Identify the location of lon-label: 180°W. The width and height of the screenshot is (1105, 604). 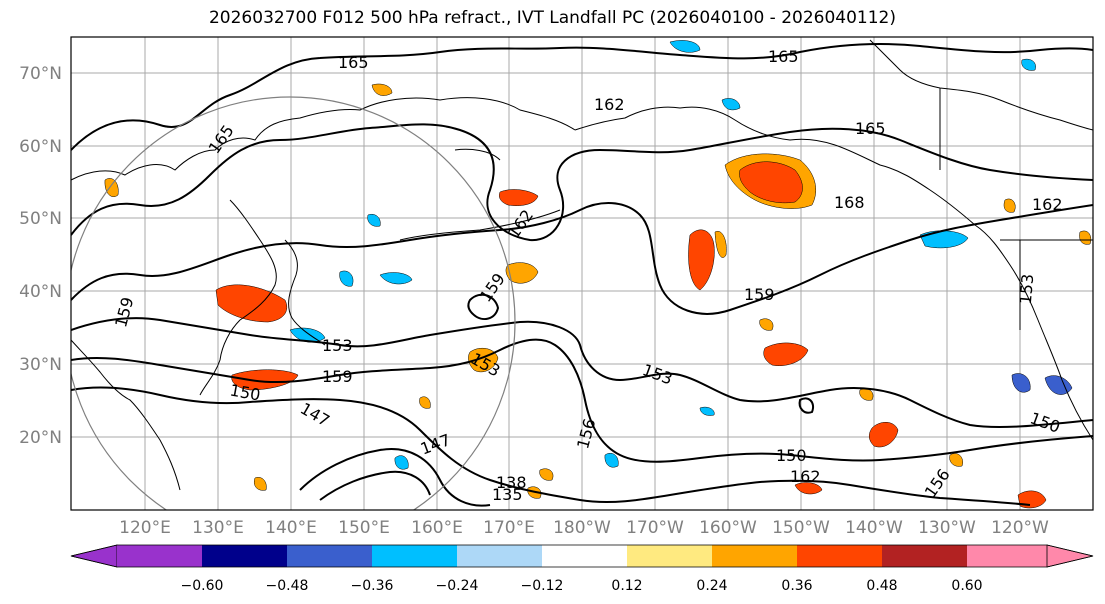
(582, 528).